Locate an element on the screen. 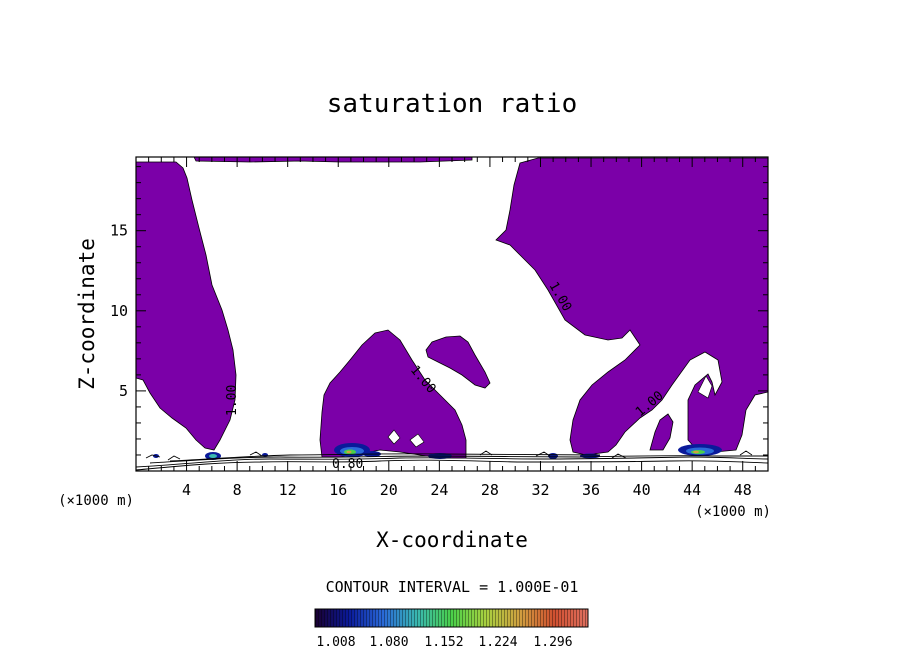 This screenshot has height=654, width=904. colorbar-stripes is located at coordinates (451, 618).